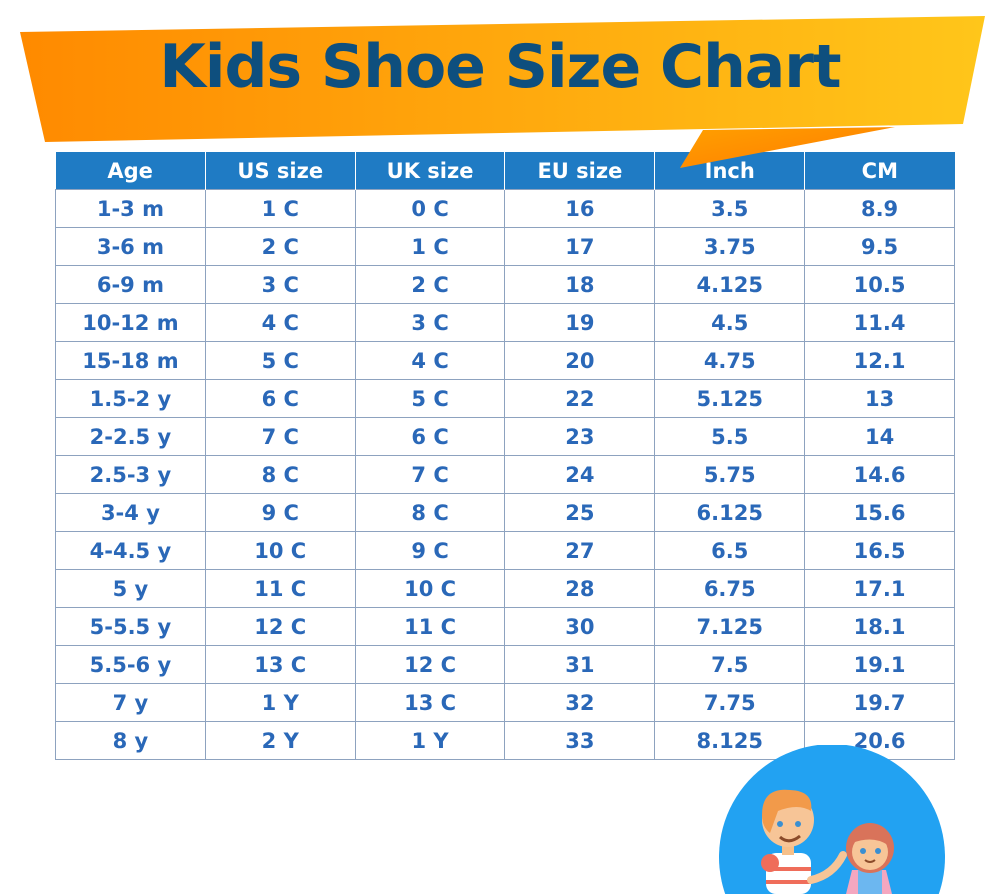 The image size is (1000, 894). Describe the element at coordinates (879, 626) in the screenshot. I see `table-cell: 18.1` at that location.